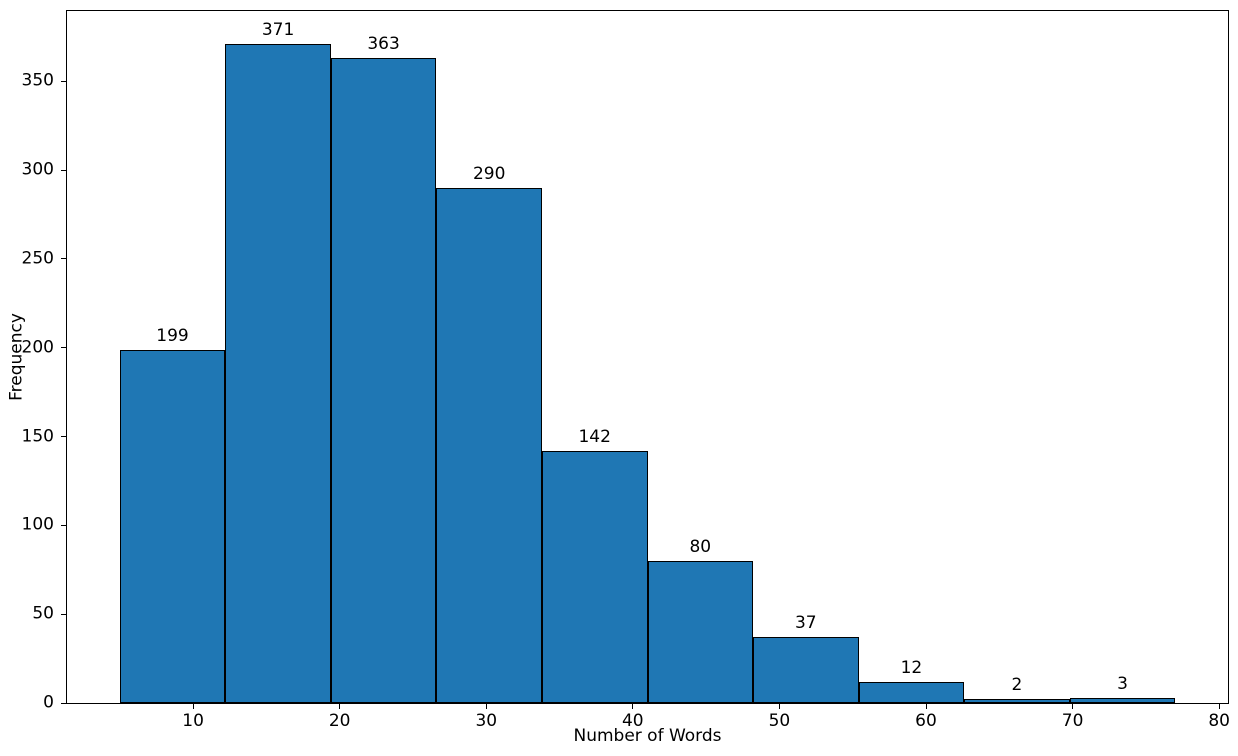 Image resolution: width=1238 pixels, height=756 pixels. What do you see at coordinates (37, 169) in the screenshot?
I see `y-tick-label: 300` at bounding box center [37, 169].